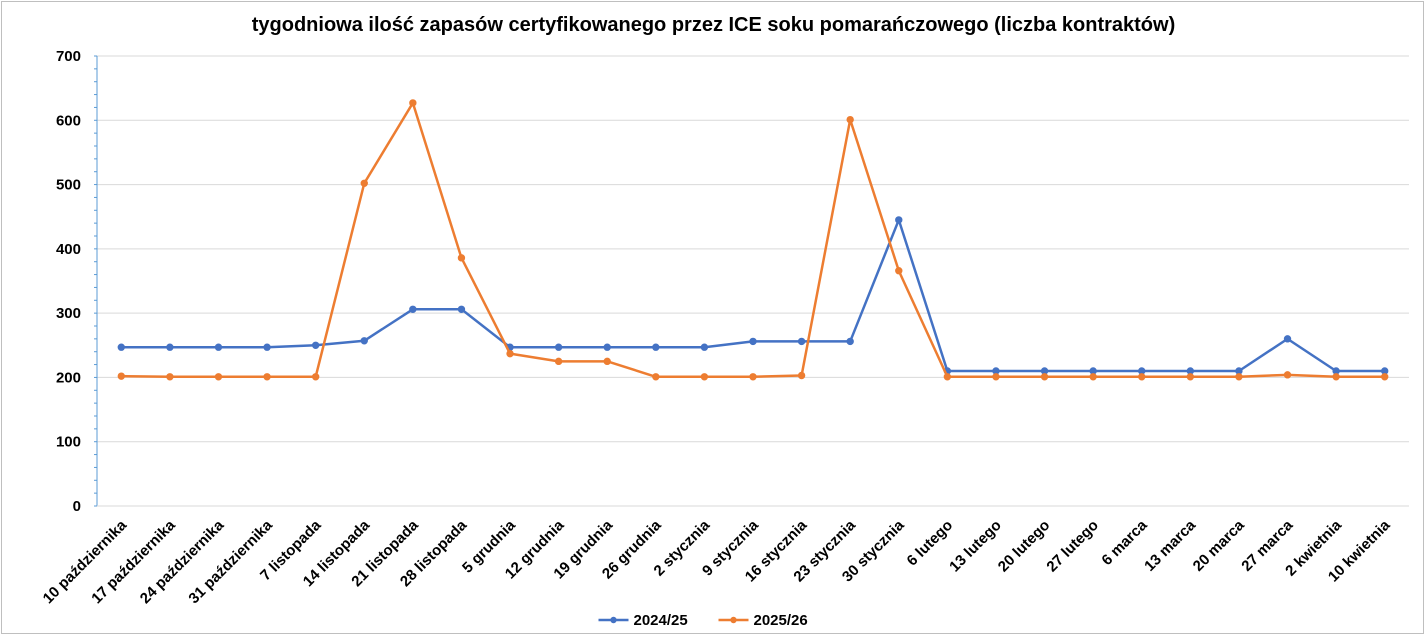 This screenshot has height=637, width=1427. Describe the element at coordinates (1170, 545) in the screenshot. I see `x-tick-label: 13 marca` at that location.